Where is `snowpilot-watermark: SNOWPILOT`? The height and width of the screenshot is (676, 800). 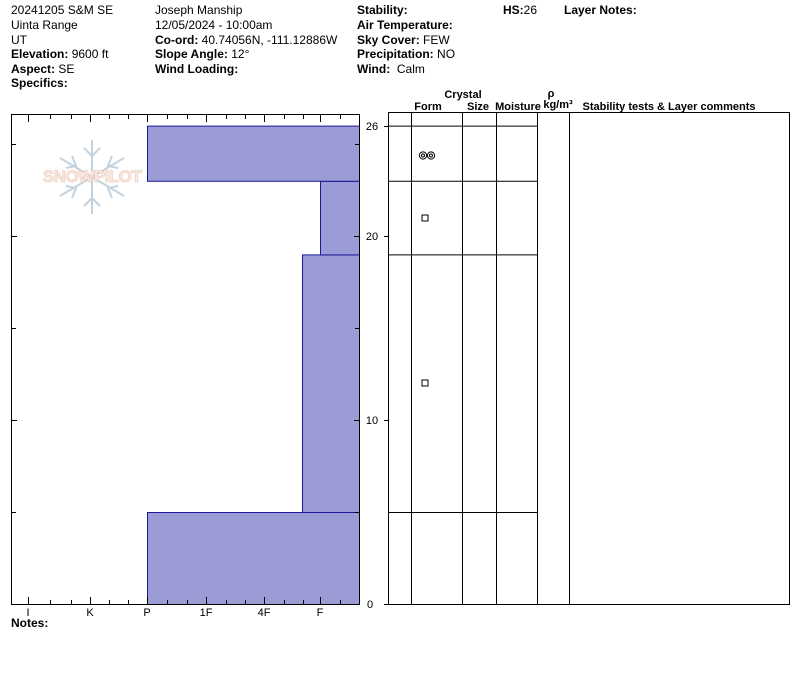
snowpilot-watermark: SNOWPILOT is located at coordinates (92, 177).